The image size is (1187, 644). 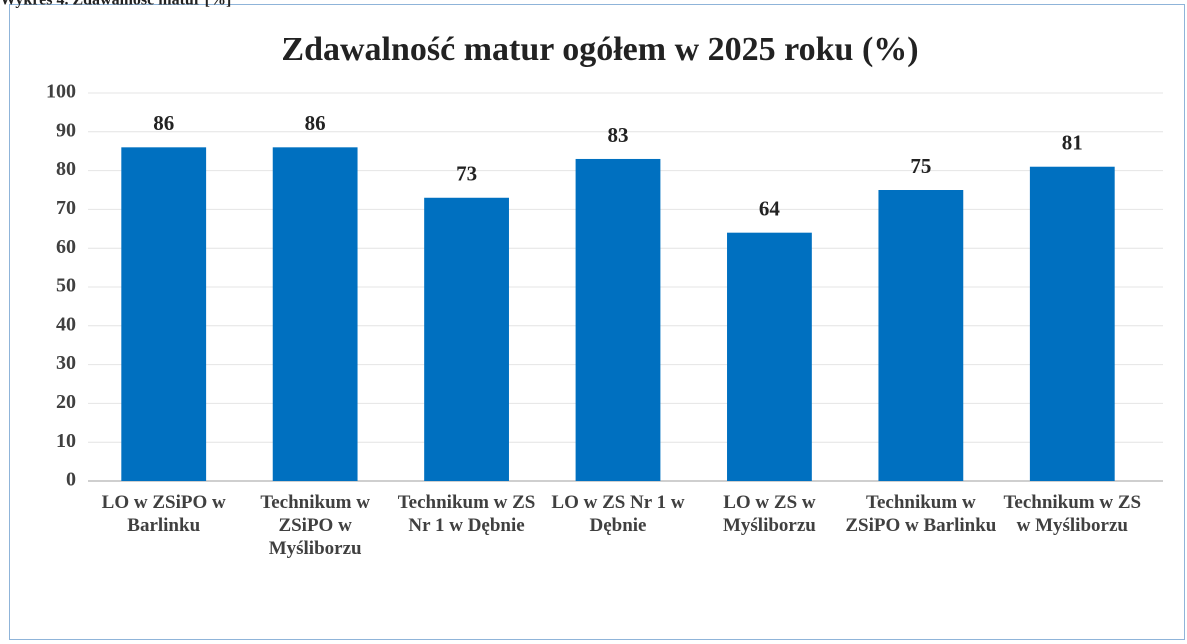 What do you see at coordinates (66, 324) in the screenshot?
I see `y-tick-label: 40` at bounding box center [66, 324].